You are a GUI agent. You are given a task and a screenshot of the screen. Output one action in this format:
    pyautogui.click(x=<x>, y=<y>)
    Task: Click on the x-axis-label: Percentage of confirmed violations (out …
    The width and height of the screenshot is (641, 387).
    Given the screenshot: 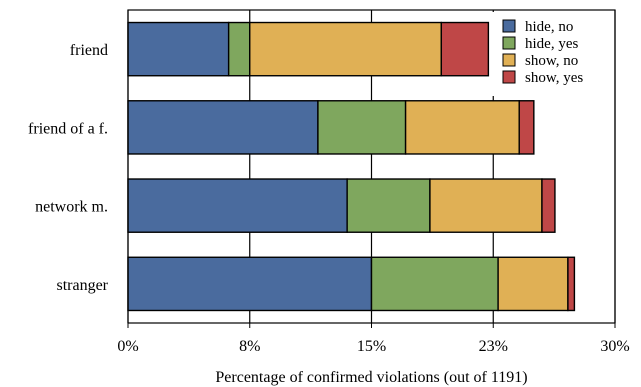 What is the action you would take?
    pyautogui.click(x=371, y=377)
    